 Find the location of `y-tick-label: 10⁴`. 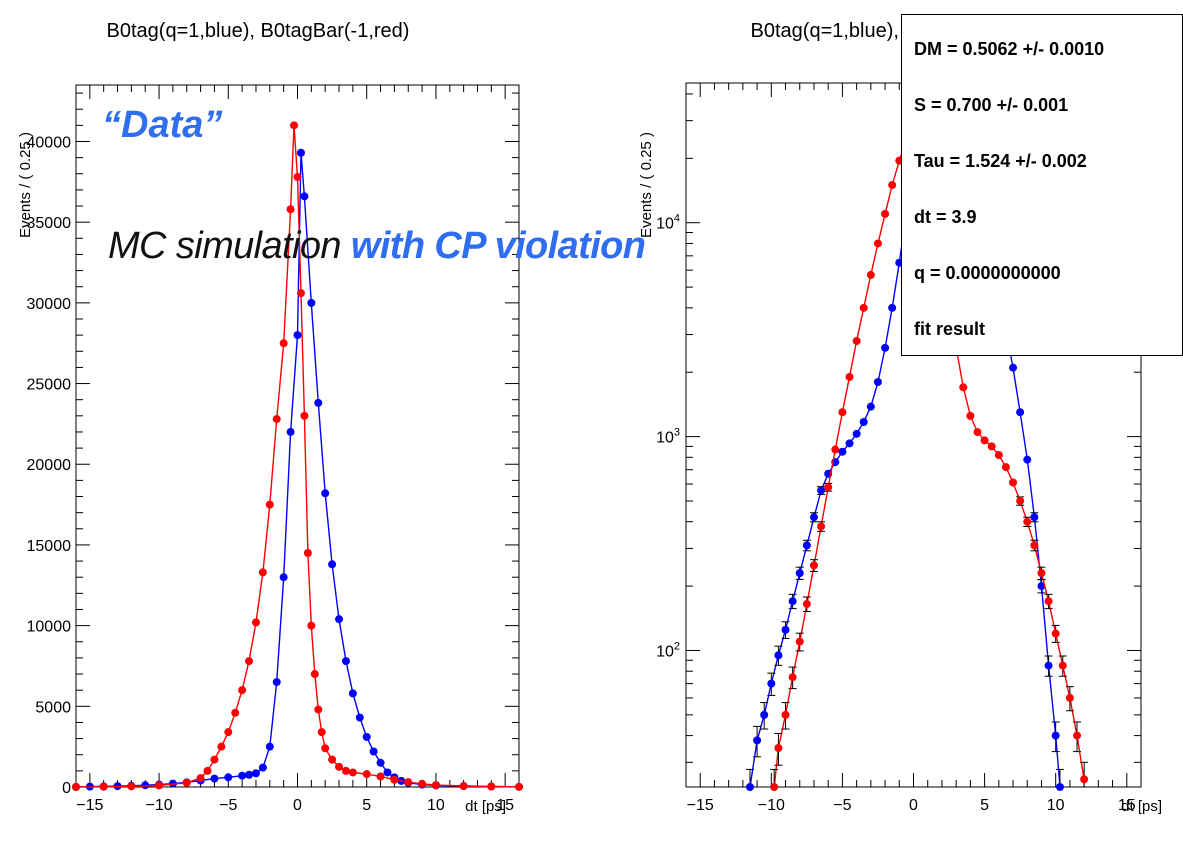

y-tick-label: 10⁴ is located at coordinates (668, 223).